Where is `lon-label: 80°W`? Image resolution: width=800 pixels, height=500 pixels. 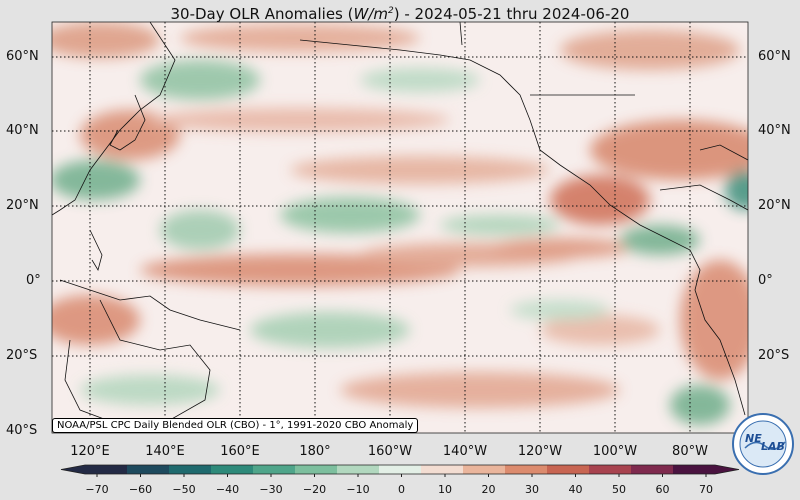
lon-label: 80°W is located at coordinates (690, 451).